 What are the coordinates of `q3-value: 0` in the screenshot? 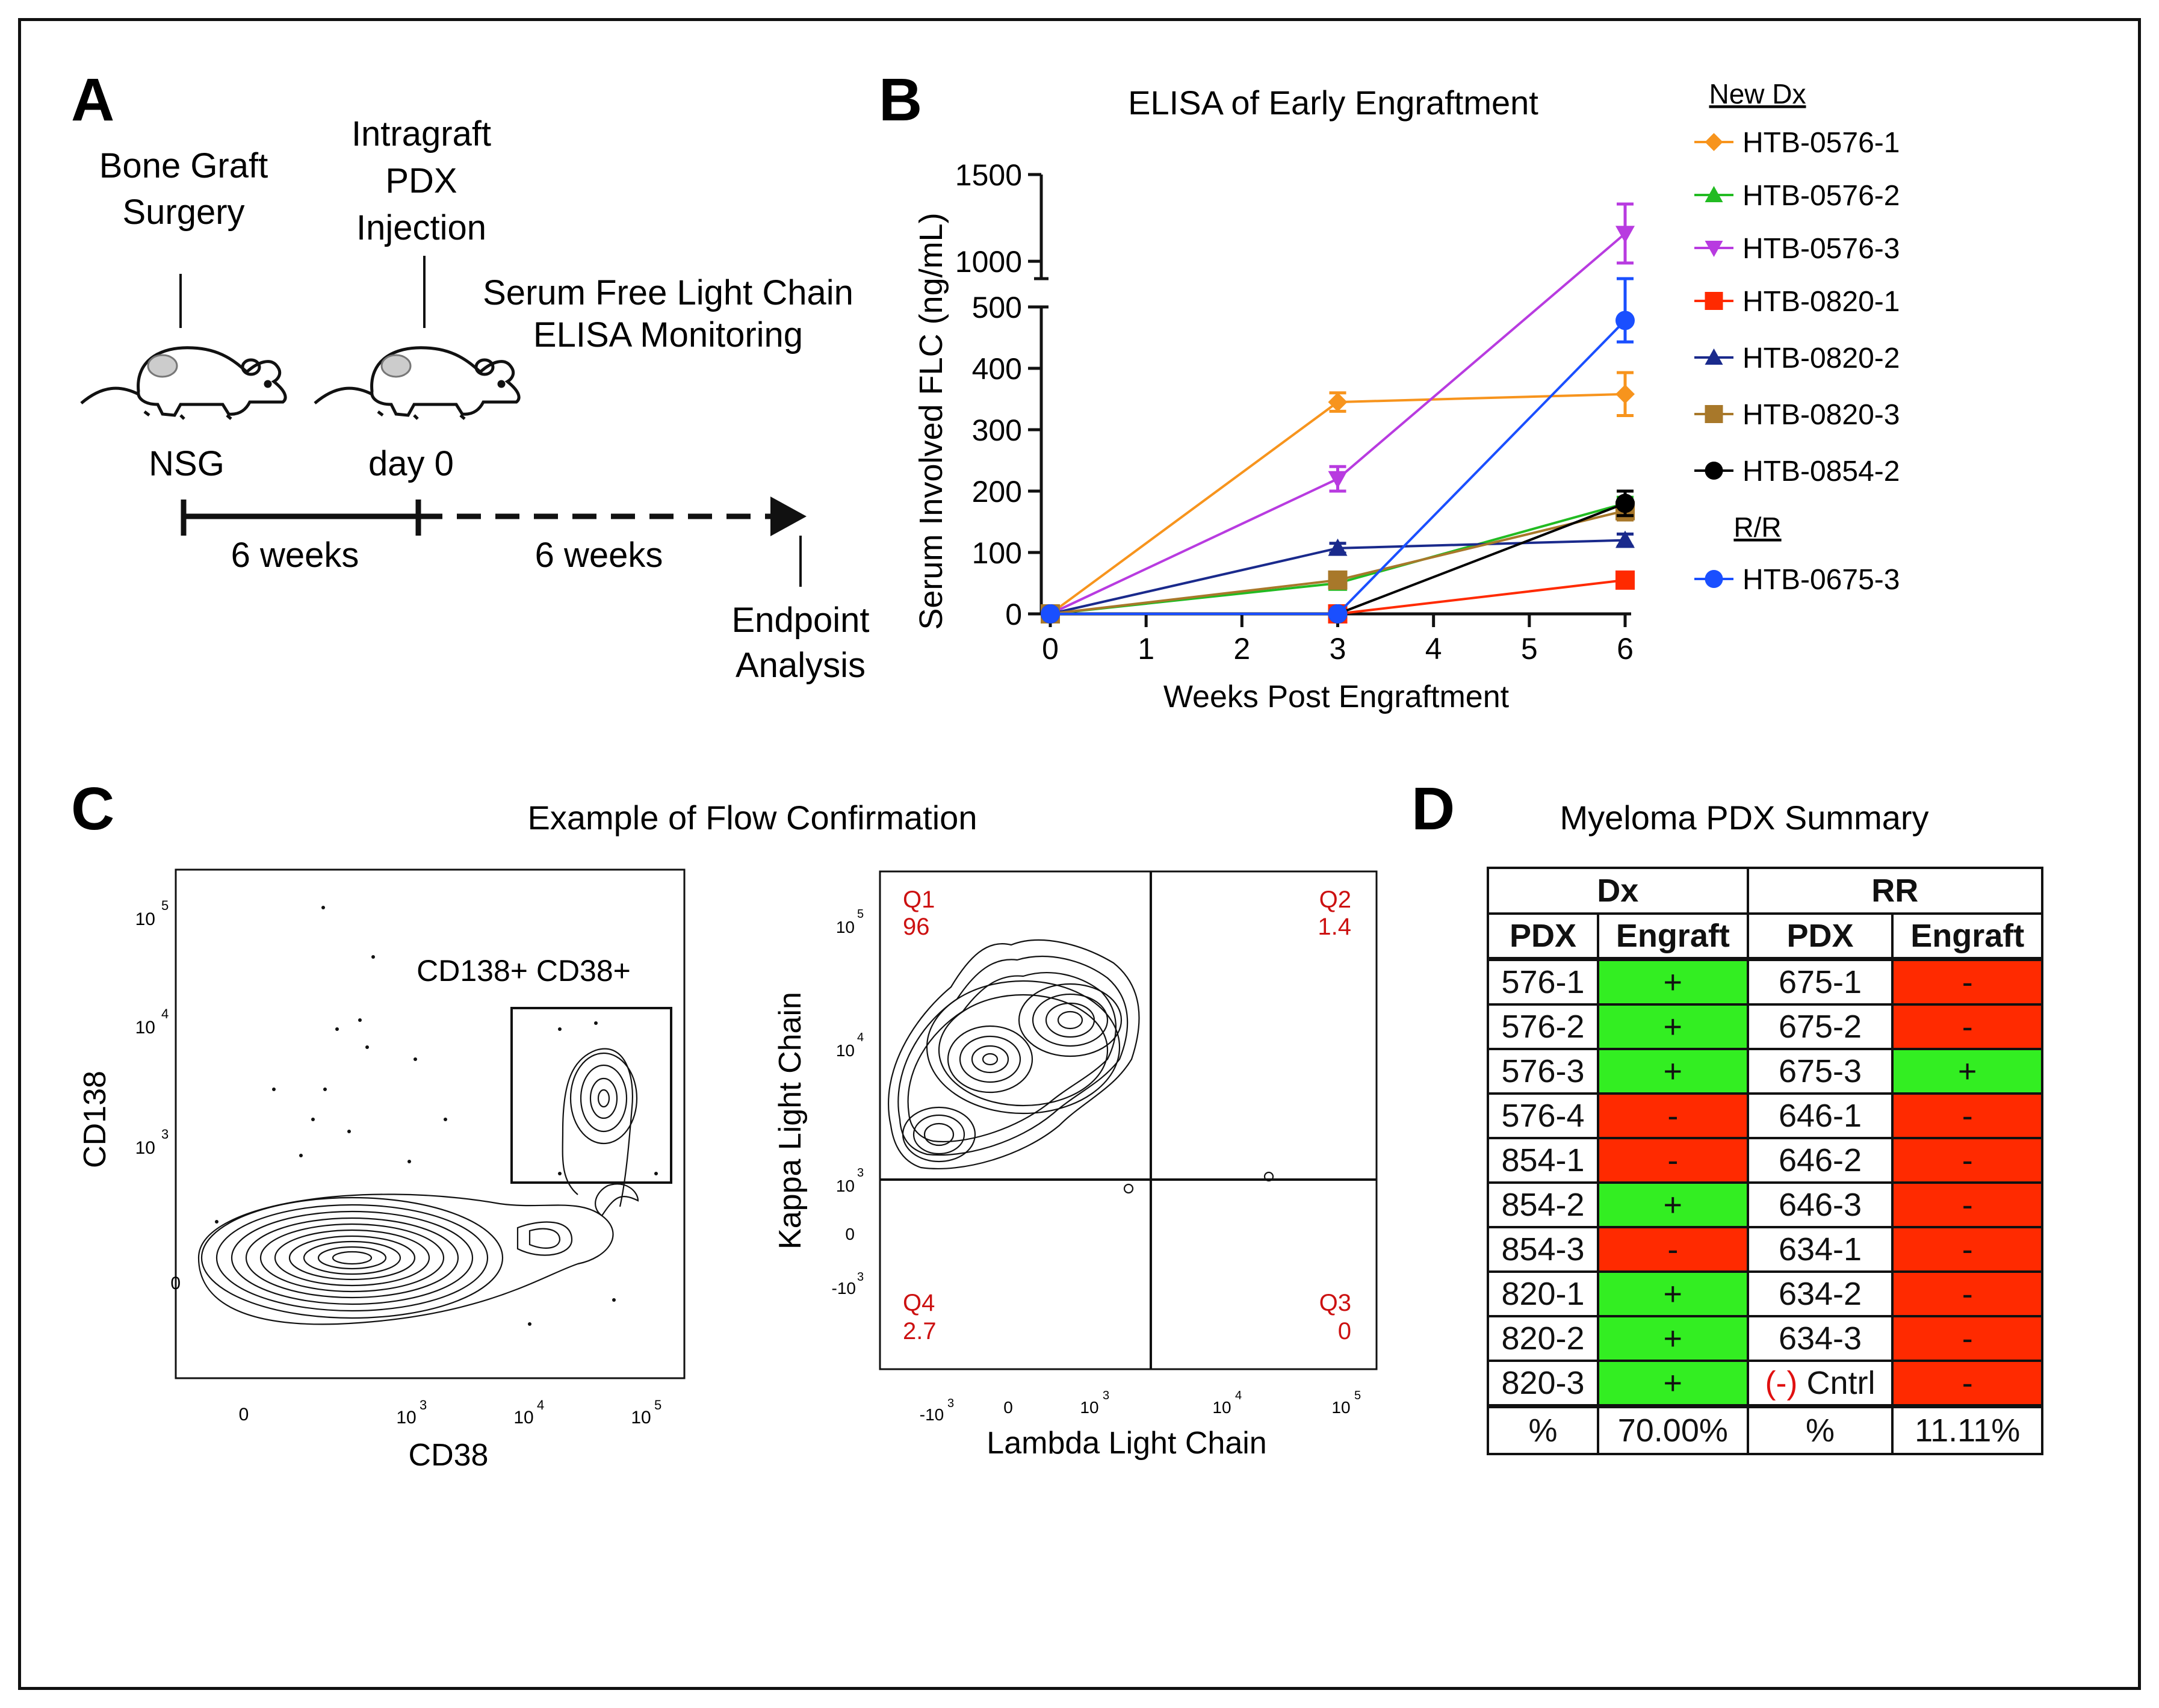 It's located at (1344, 1331).